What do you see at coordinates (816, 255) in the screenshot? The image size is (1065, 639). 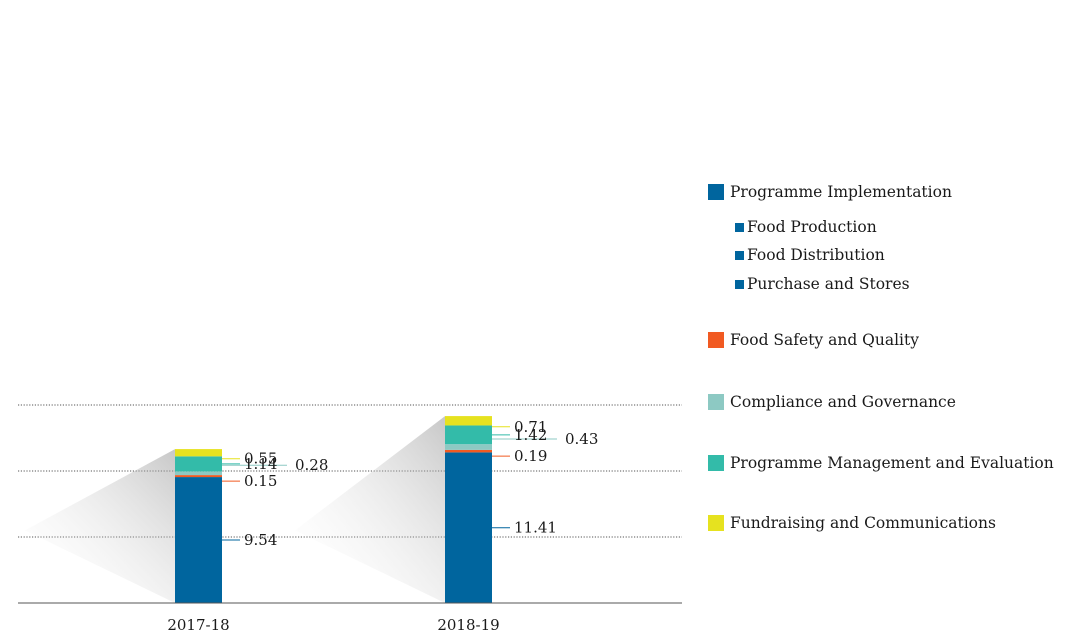 I see `legend-sublabel: Food Distribution` at bounding box center [816, 255].